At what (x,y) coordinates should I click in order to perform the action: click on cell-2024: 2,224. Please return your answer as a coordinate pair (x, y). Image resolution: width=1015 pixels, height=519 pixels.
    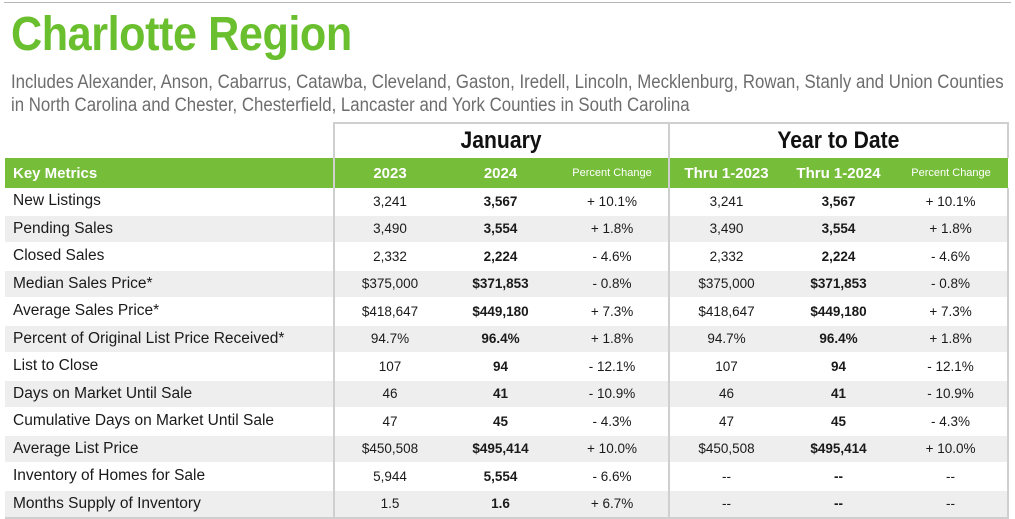
    Looking at the image, I should click on (500, 256).